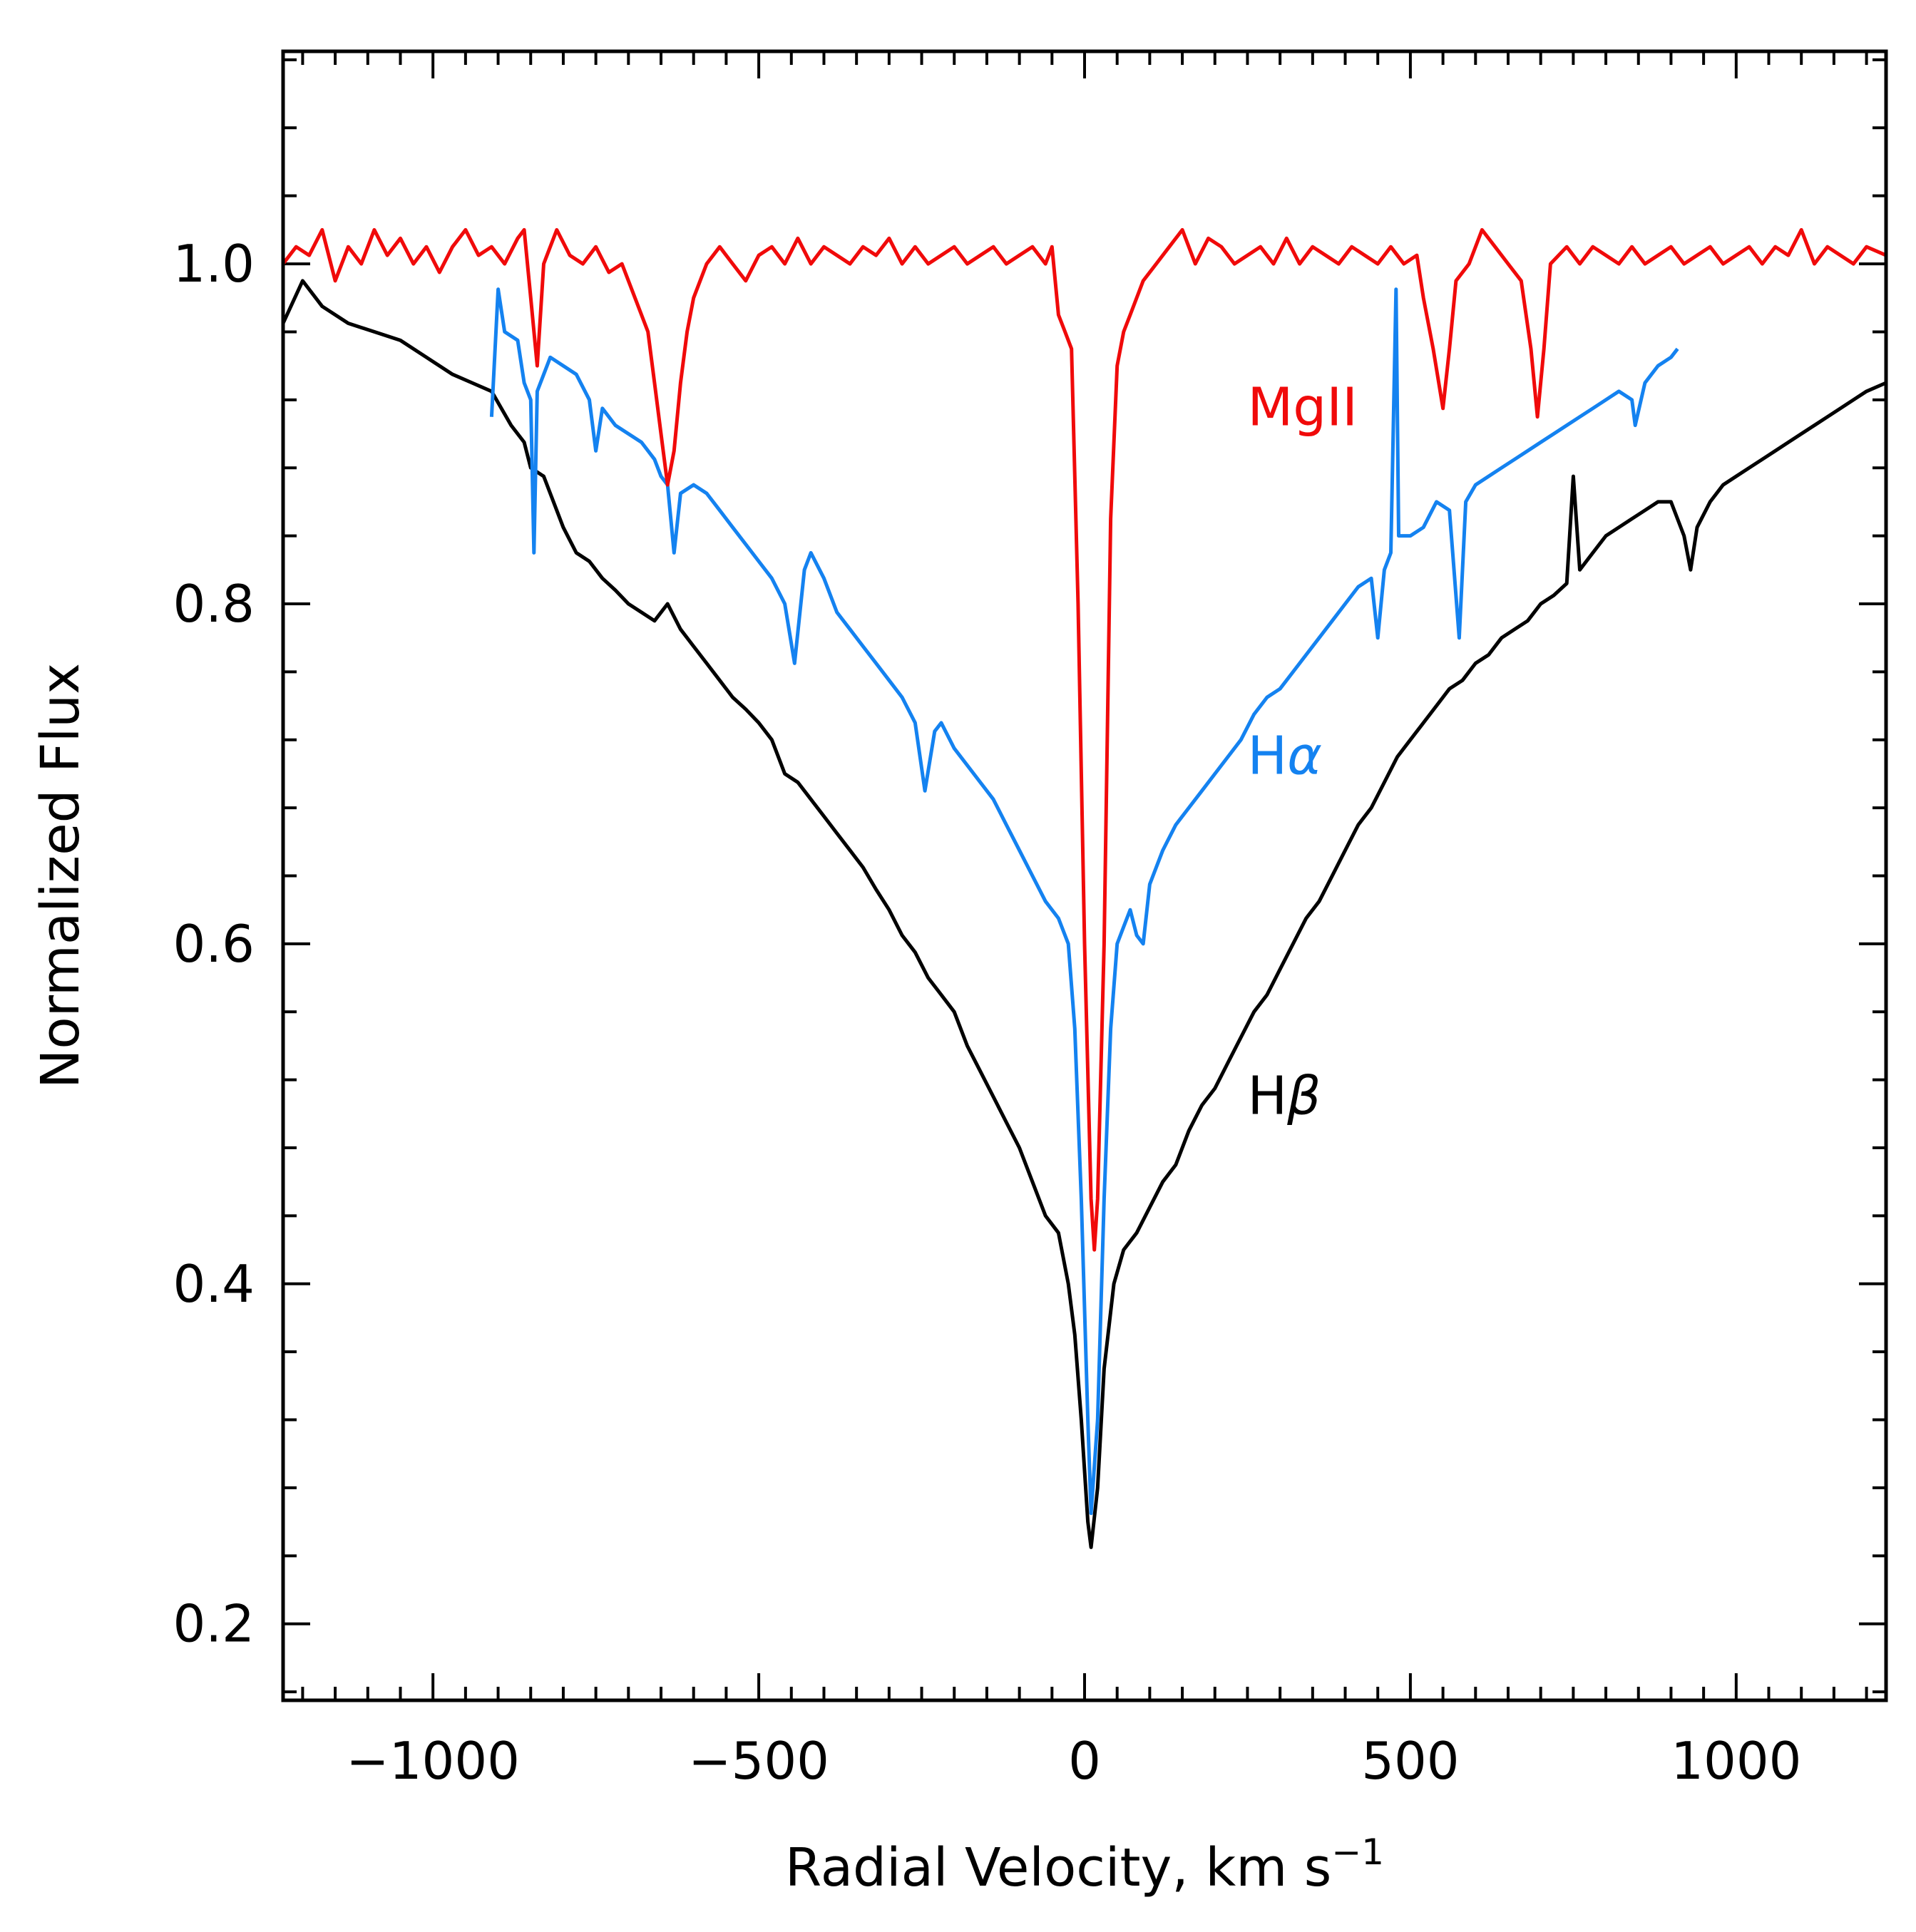  What do you see at coordinates (758, 1761) in the screenshot?
I see `x-tick-label: −500` at bounding box center [758, 1761].